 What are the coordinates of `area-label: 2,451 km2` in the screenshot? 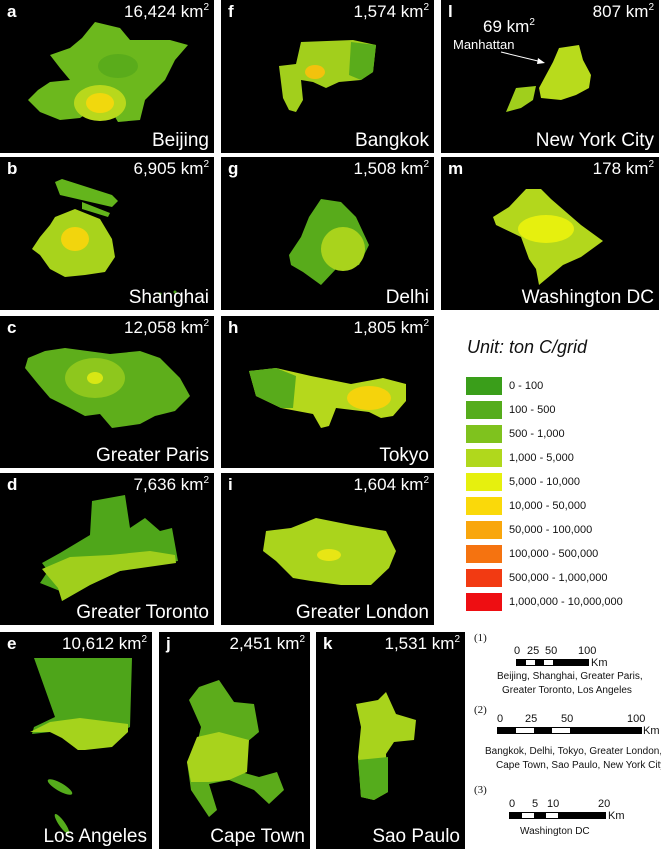 It's located at (267, 643).